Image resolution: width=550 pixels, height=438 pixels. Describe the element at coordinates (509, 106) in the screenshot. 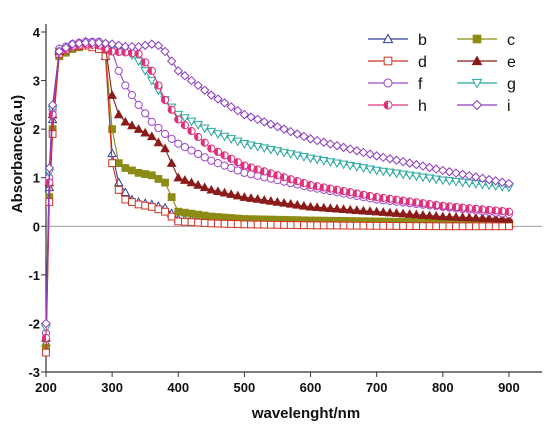

I see `legend-label: i` at that location.